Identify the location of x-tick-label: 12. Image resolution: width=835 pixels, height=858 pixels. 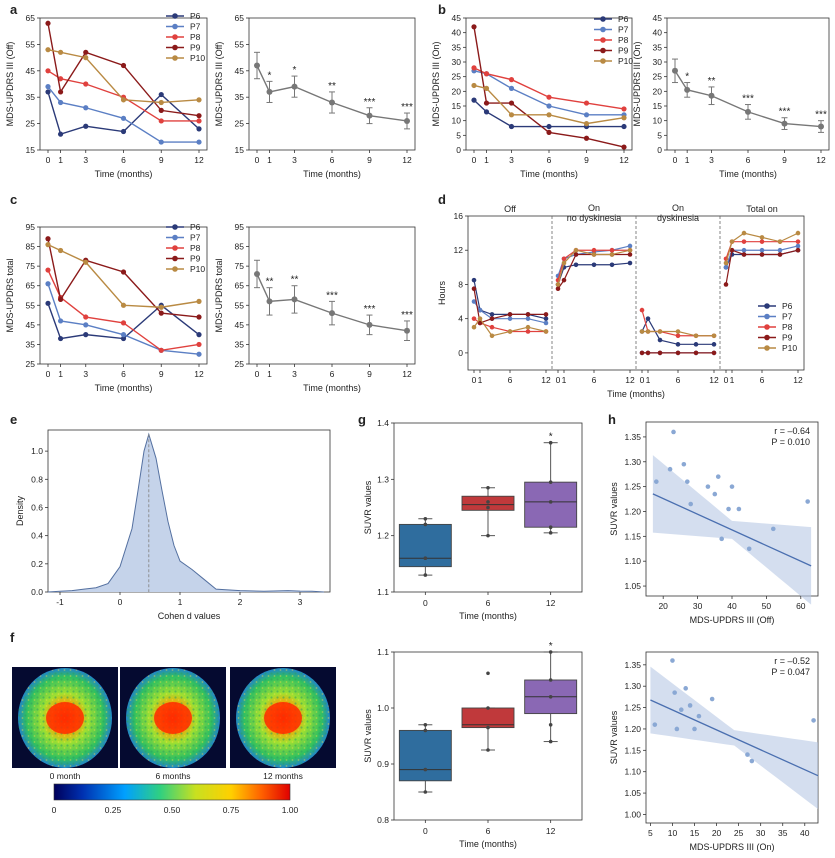
(798, 380).